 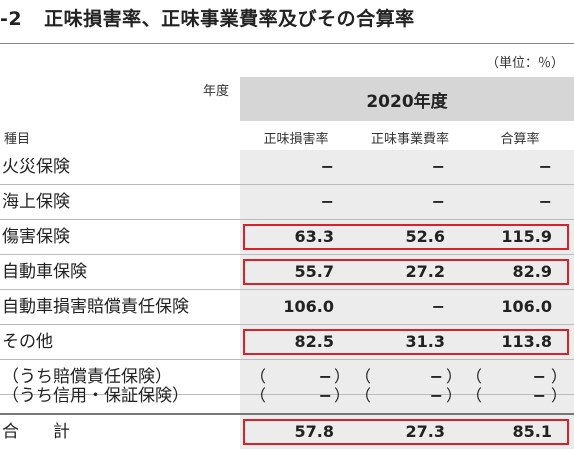 I want to click on table-row-personal-accident: 傷害保険 63.3 52.6 115.9, so click(x=287, y=237).